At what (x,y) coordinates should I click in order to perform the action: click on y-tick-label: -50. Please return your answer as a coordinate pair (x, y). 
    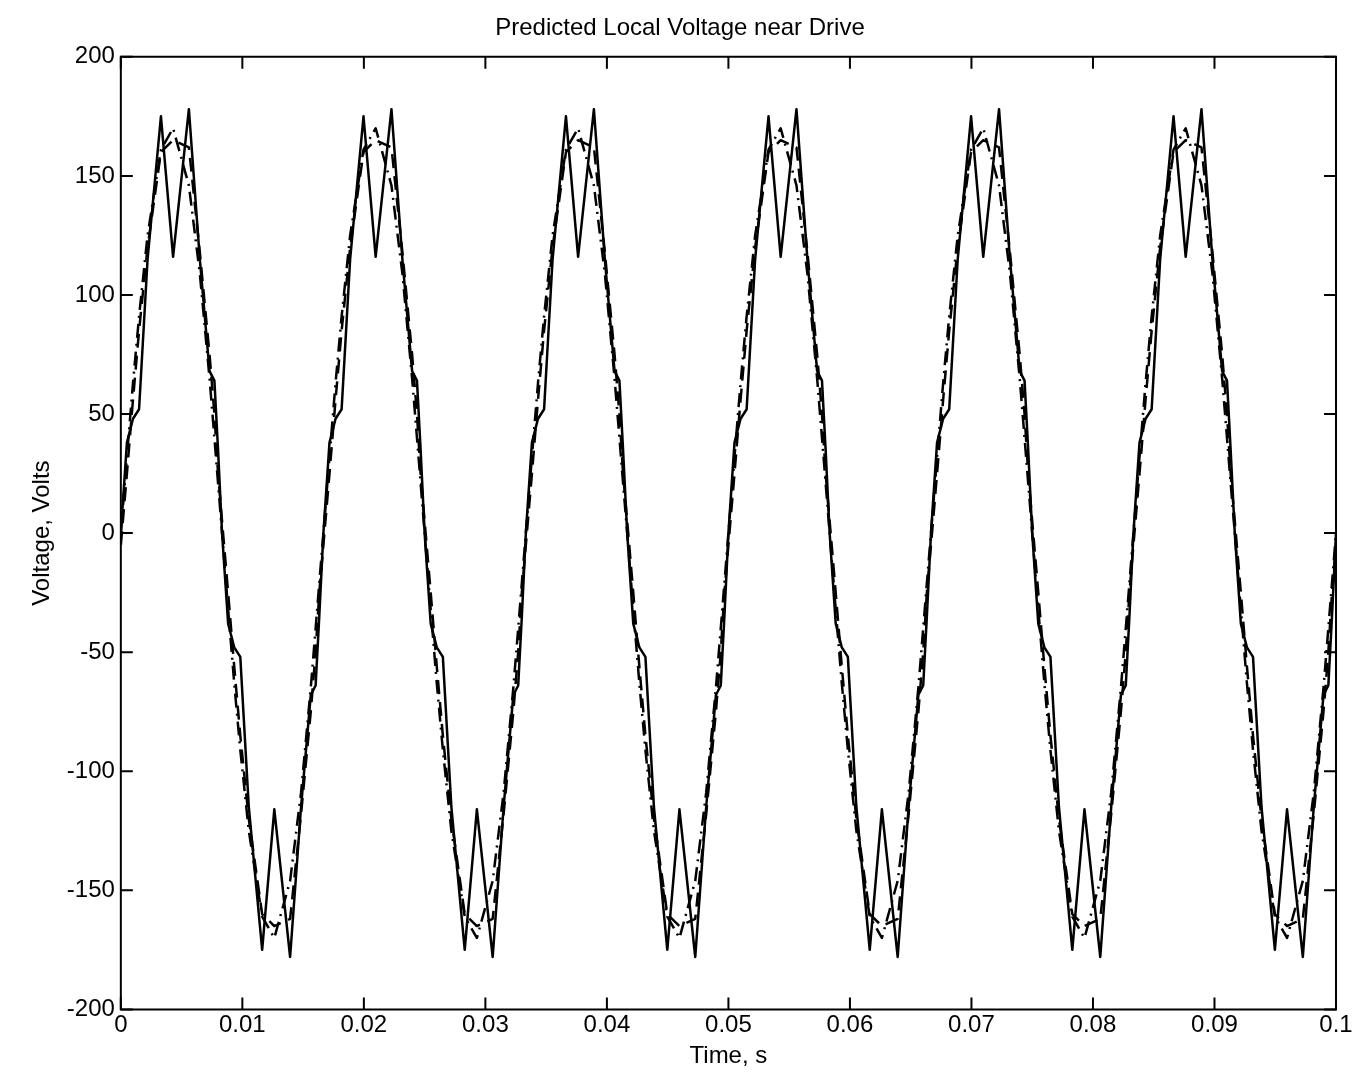
    Looking at the image, I should click on (97, 650).